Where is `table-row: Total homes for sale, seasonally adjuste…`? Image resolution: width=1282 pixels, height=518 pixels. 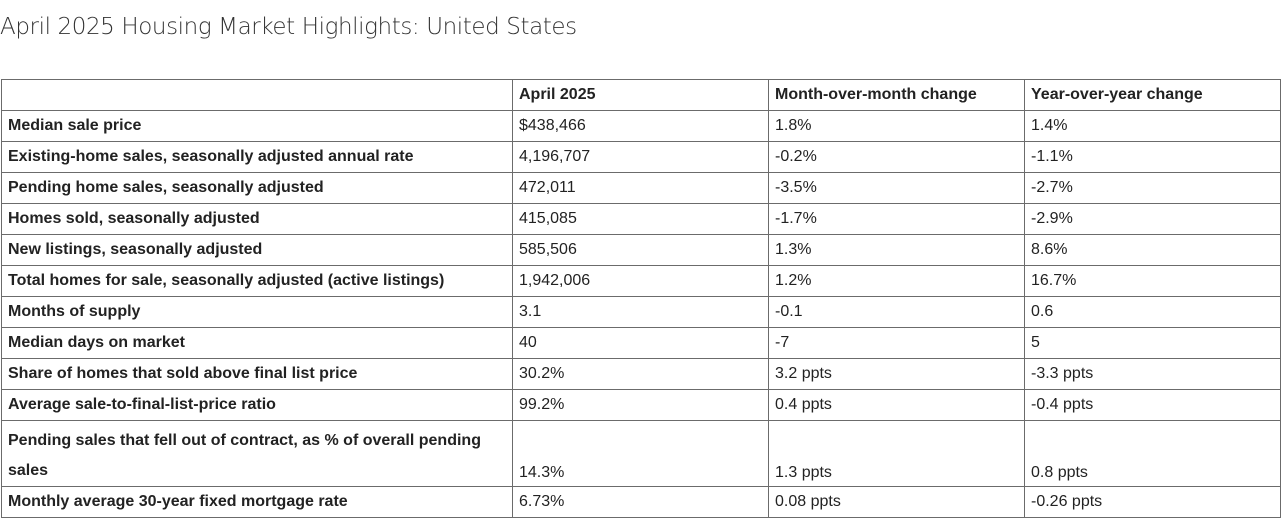 table-row: Total homes for sale, seasonally adjuste… is located at coordinates (641, 281).